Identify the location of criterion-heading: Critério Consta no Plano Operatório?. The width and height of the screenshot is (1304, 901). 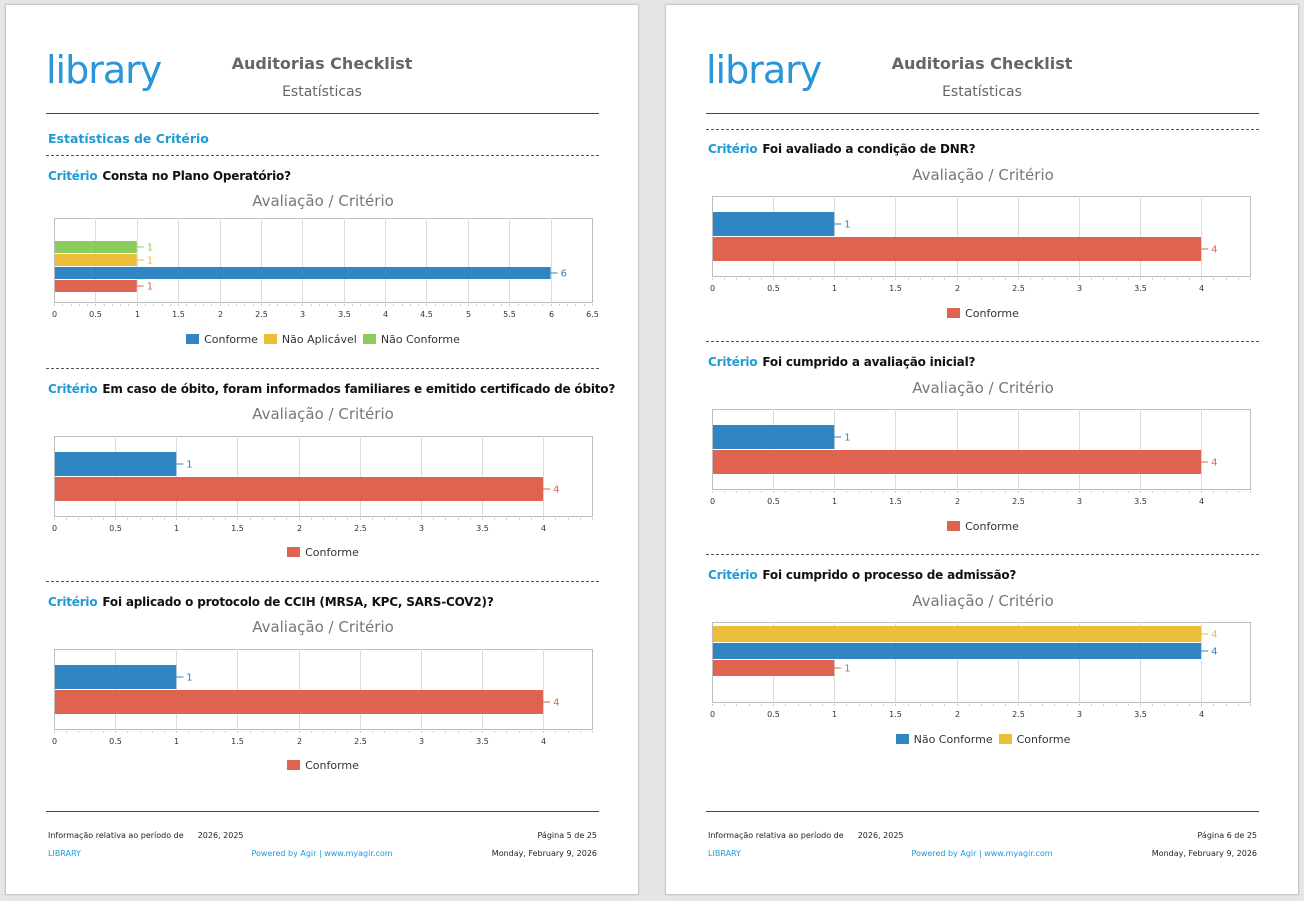
(169, 176).